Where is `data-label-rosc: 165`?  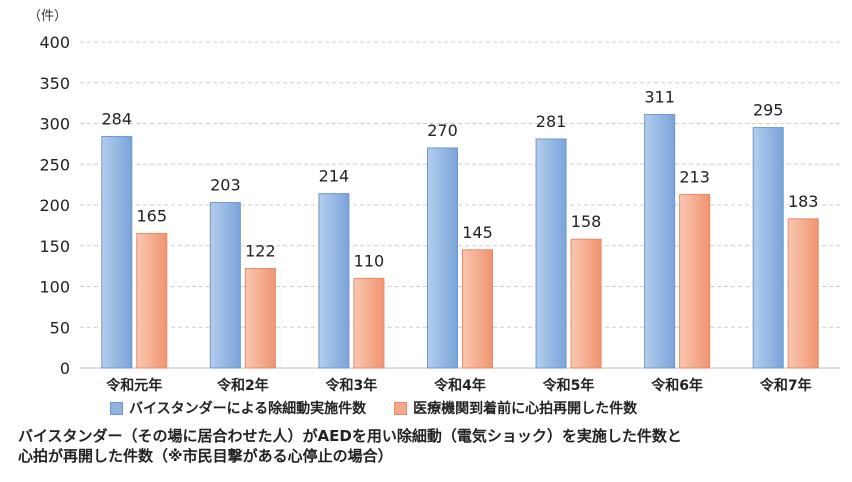
data-label-rosc: 165 is located at coordinates (152, 216).